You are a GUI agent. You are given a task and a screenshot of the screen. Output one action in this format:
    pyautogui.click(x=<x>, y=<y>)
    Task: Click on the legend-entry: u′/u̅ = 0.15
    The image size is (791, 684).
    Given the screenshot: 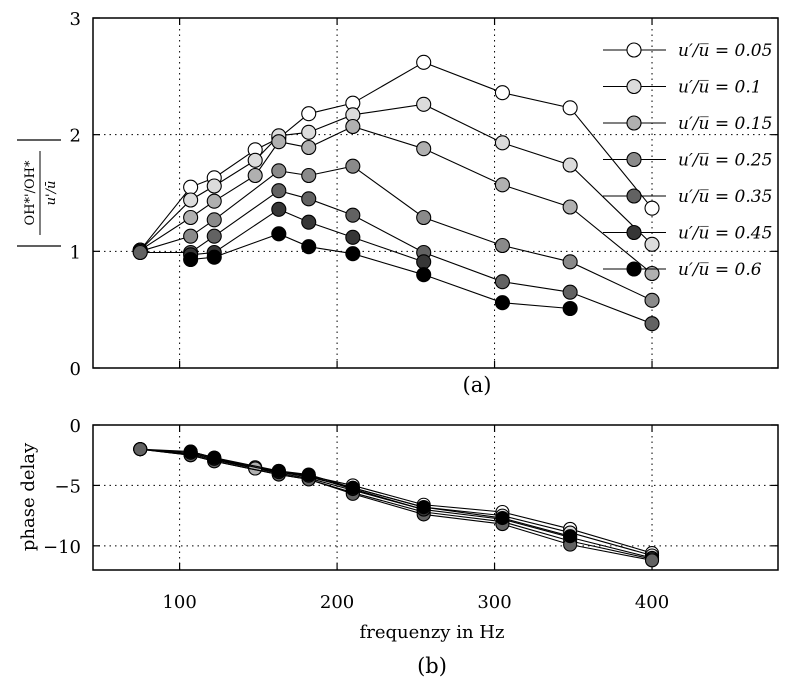 What is the action you would take?
    pyautogui.click(x=687, y=124)
    